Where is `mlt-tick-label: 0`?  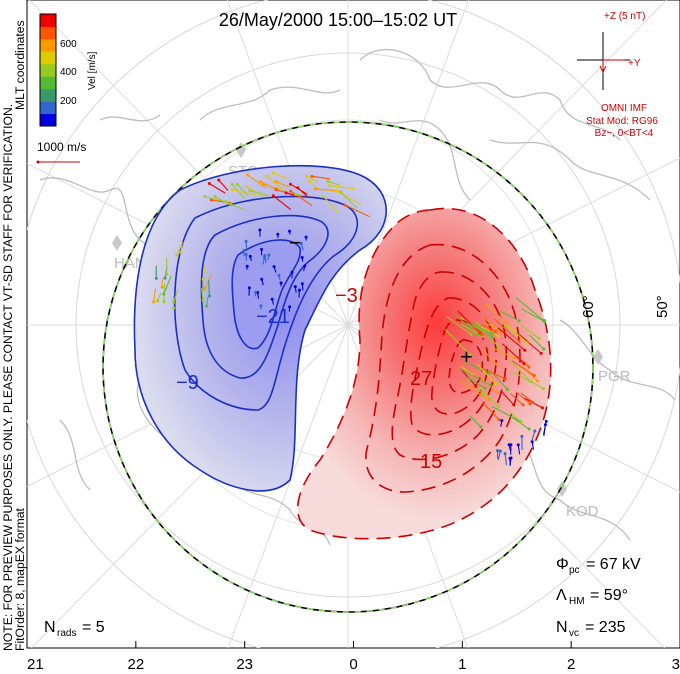 mlt-tick-label: 0 is located at coordinates (353, 664).